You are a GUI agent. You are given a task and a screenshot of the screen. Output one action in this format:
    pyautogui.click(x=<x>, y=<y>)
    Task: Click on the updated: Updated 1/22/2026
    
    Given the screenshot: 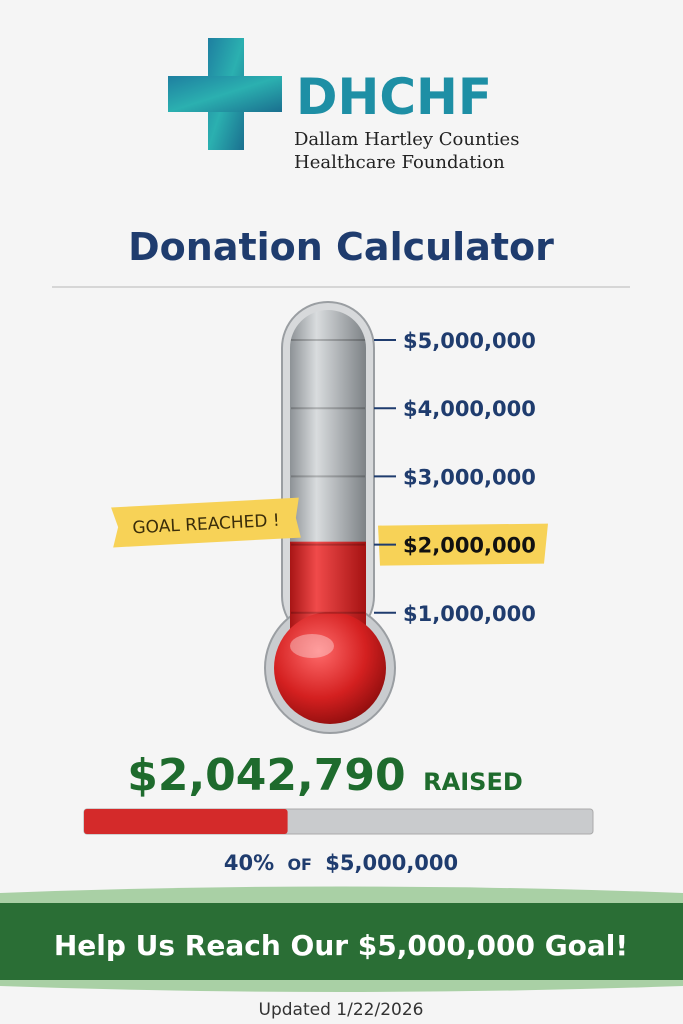 What is the action you would take?
    pyautogui.click(x=341, y=1010)
    